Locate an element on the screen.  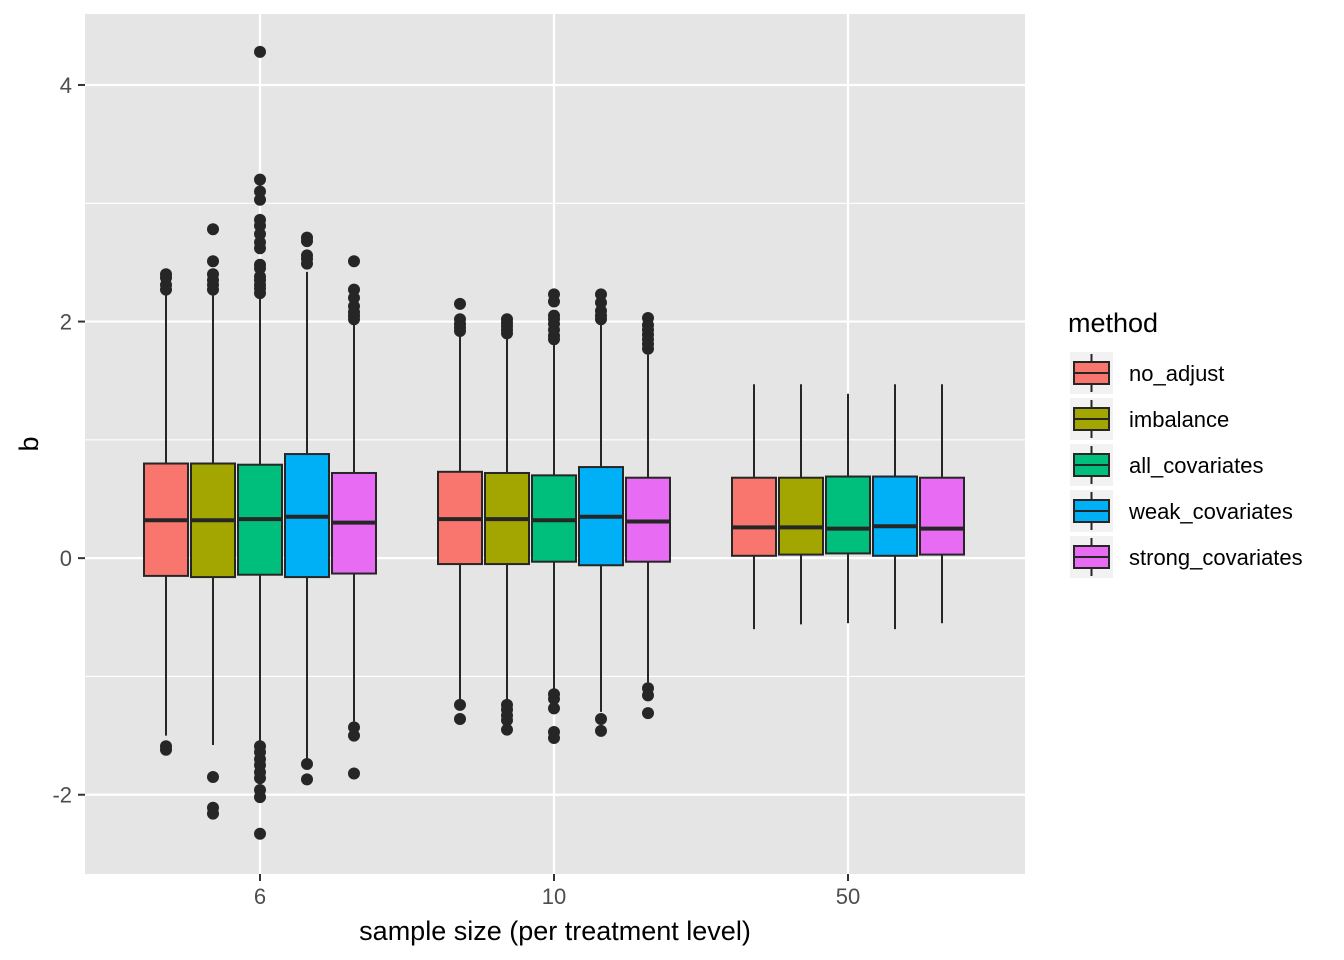
legend-label: no_adjust is located at coordinates (1176, 373).